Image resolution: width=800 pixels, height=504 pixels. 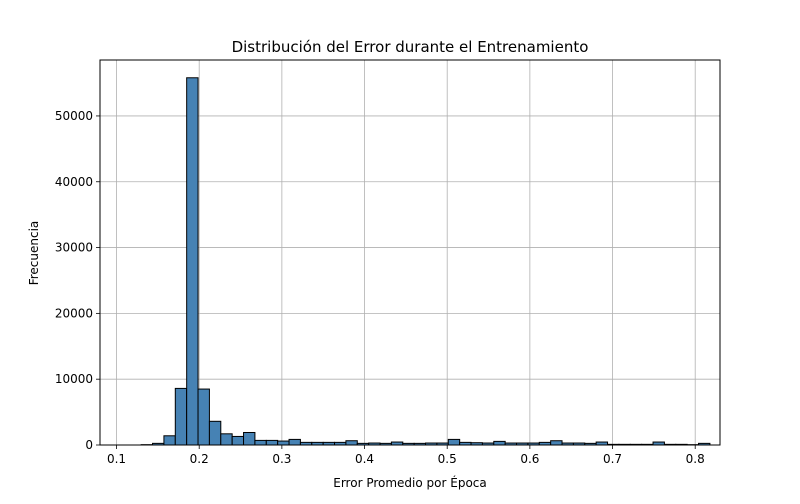 What do you see at coordinates (116, 459) in the screenshot?
I see `x-tick-label: 0.1` at bounding box center [116, 459].